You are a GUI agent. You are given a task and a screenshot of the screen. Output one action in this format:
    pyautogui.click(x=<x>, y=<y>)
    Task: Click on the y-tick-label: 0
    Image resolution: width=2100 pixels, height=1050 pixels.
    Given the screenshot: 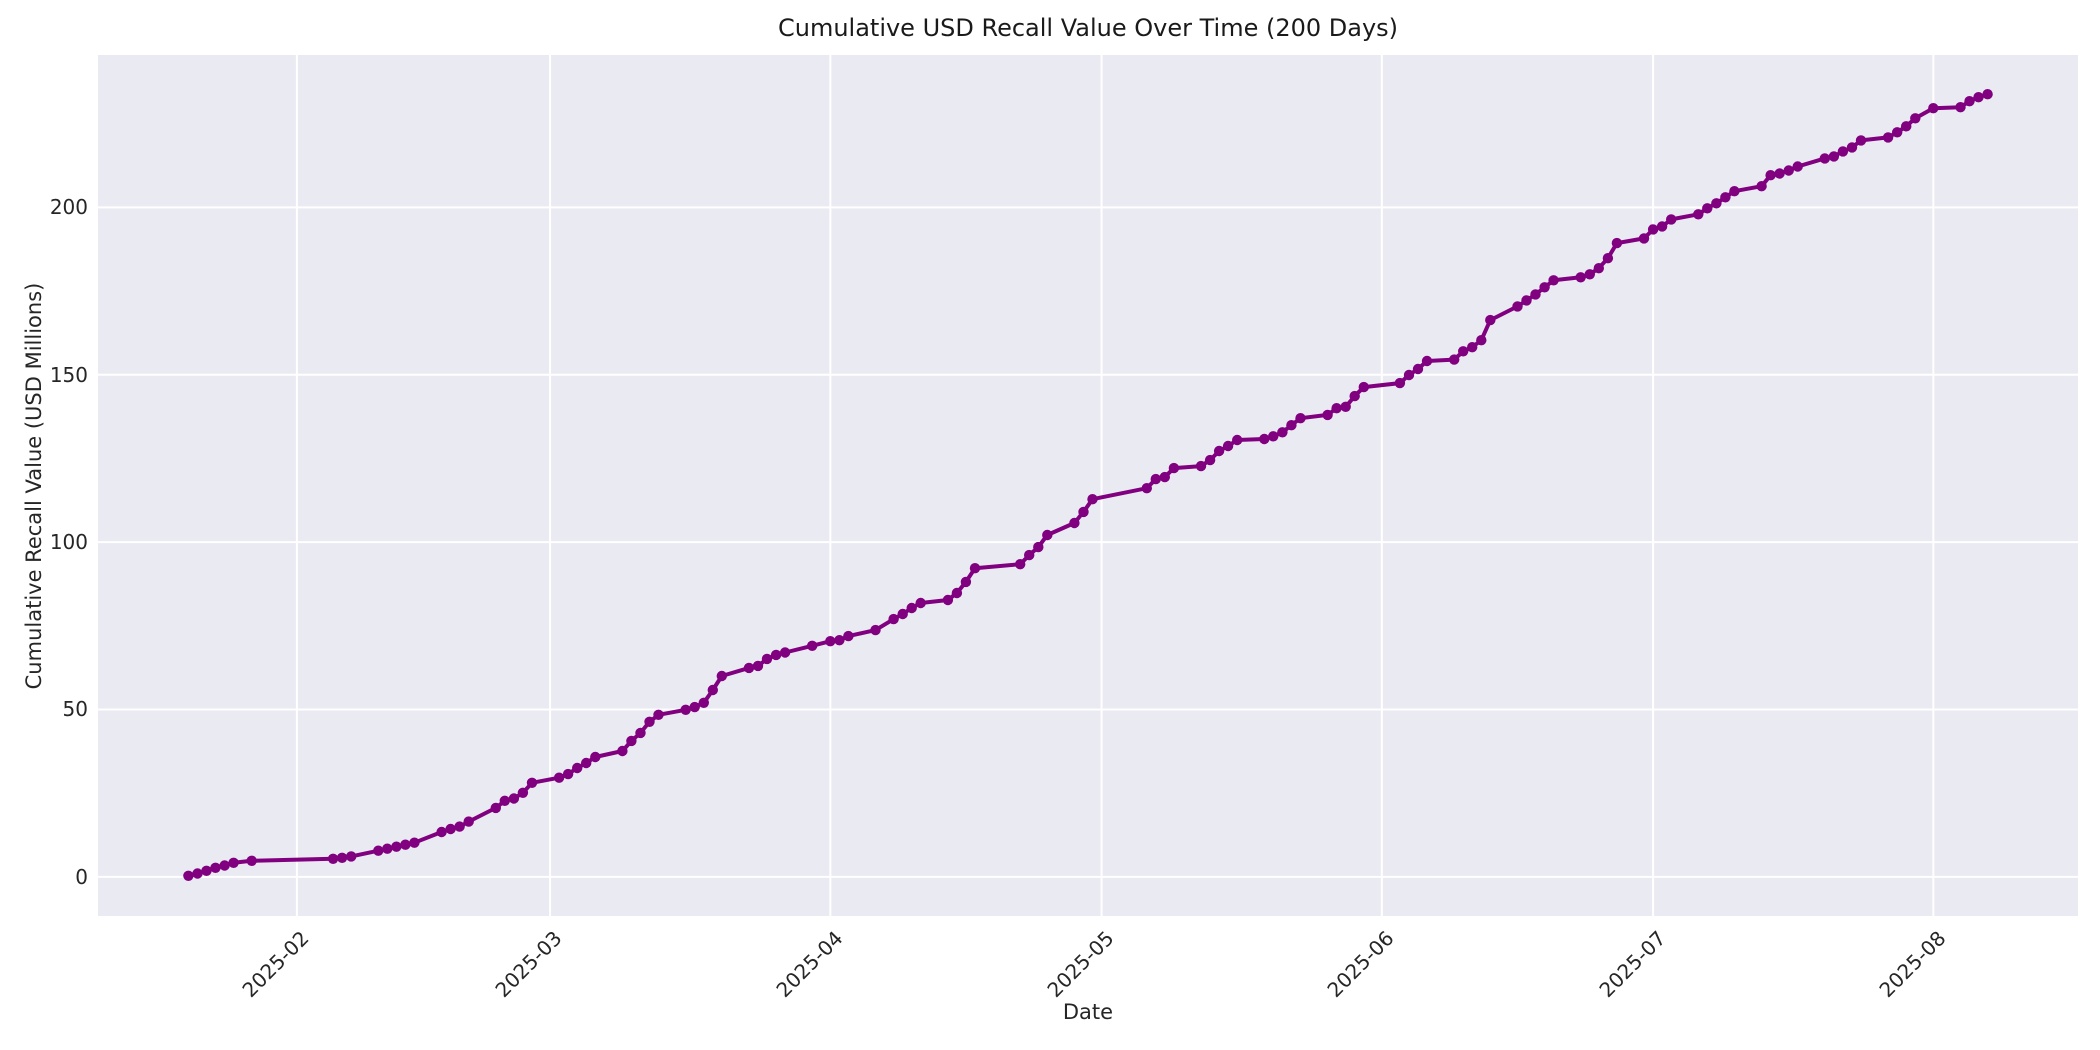 What is the action you would take?
    pyautogui.click(x=81, y=876)
    